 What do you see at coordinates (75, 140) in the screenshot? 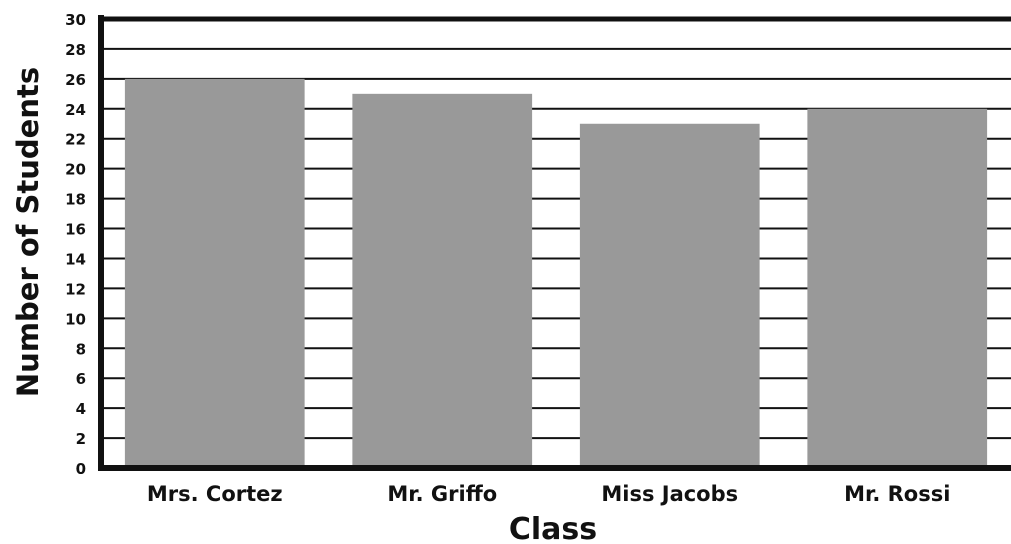
I see `y-tick-label: 22` at bounding box center [75, 140].